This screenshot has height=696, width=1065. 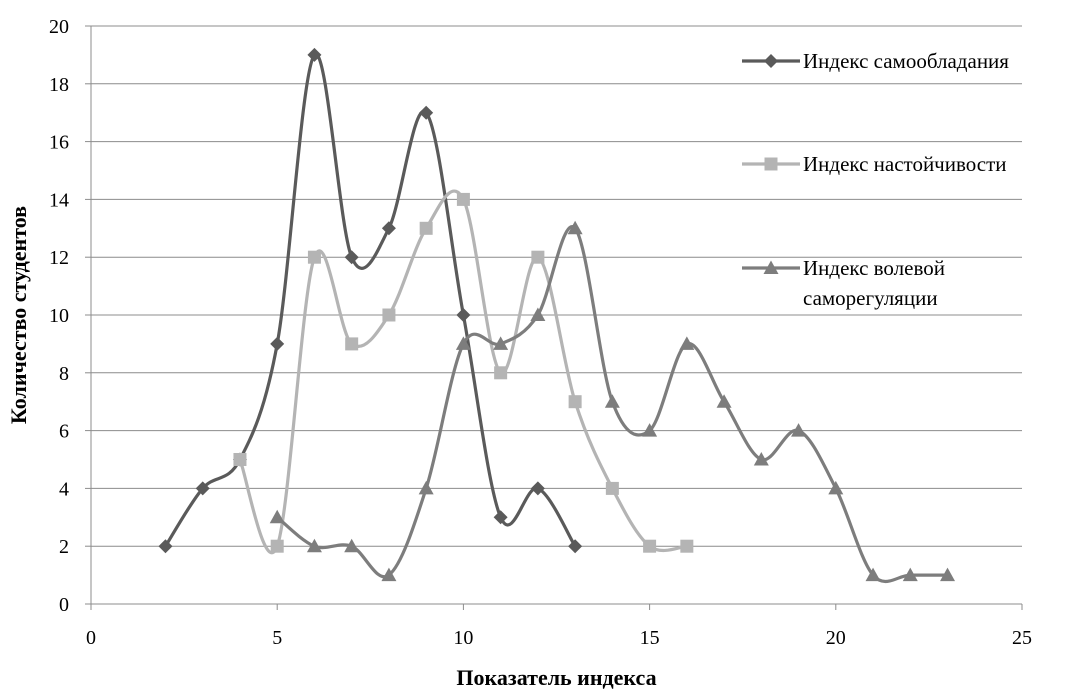 What do you see at coordinates (59, 85) in the screenshot?
I see `y-tick-label: 18` at bounding box center [59, 85].